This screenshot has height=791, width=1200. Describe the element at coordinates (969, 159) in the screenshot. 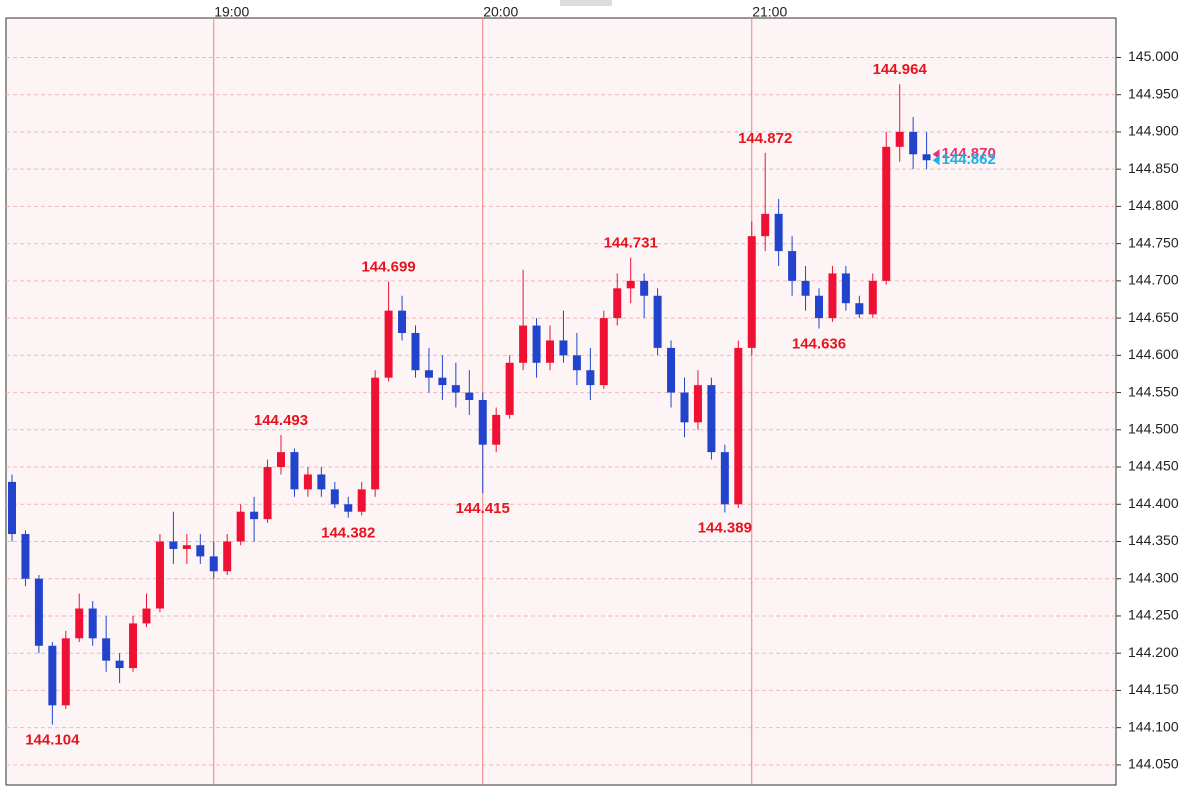

I see `price-marker-label: 144.862` at that location.